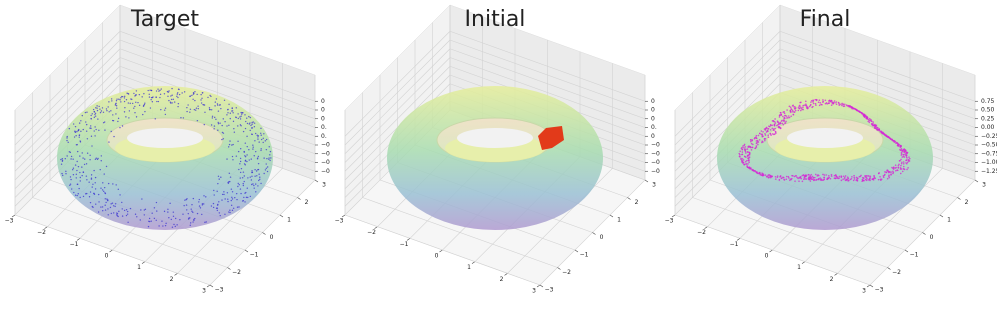 Image resolution: width=997 pixels, height=329 pixels. What do you see at coordinates (889, 268) in the screenshot?
I see `y-tick` at bounding box center [889, 268].